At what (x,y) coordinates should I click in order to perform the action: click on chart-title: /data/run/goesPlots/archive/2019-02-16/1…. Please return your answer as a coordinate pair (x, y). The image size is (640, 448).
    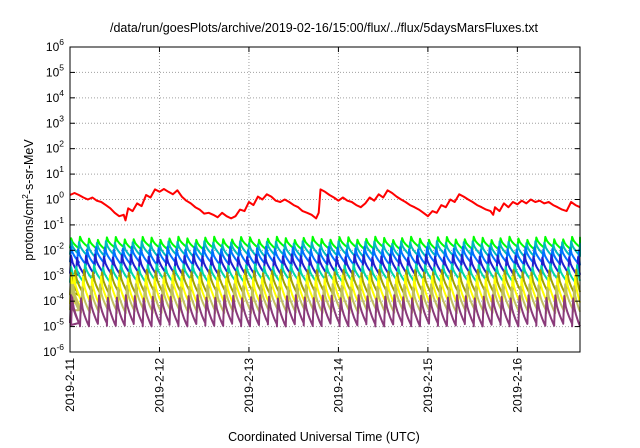
    Looking at the image, I should click on (324, 28).